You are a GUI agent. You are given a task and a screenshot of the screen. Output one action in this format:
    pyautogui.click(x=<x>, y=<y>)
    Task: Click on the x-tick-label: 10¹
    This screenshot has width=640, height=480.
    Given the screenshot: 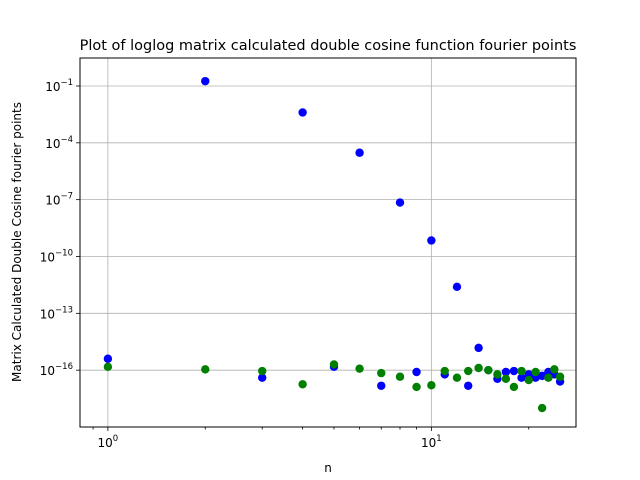 What is the action you would take?
    pyautogui.click(x=431, y=442)
    